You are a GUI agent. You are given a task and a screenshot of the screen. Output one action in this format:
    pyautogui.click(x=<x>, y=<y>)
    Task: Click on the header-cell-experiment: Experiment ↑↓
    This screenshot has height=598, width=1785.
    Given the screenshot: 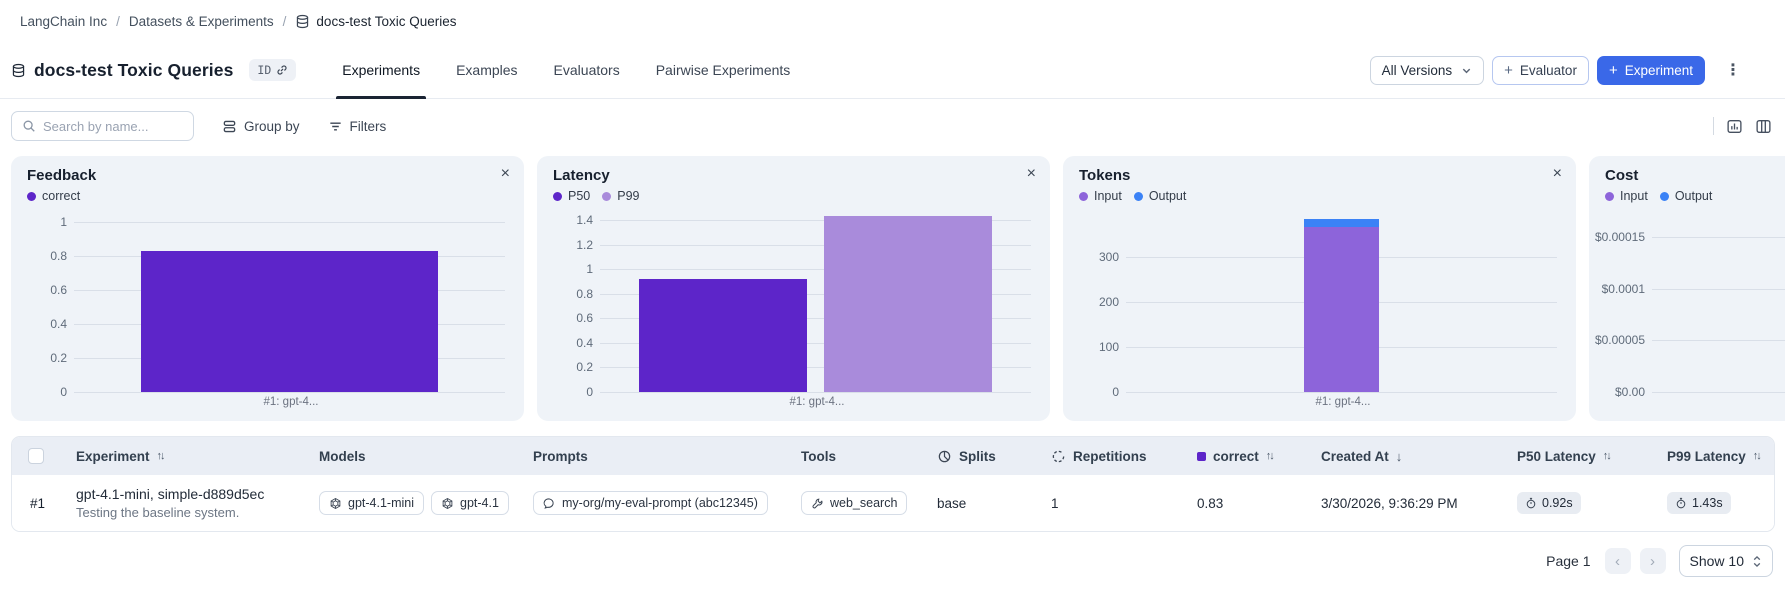 What is the action you would take?
    pyautogui.click(x=185, y=456)
    